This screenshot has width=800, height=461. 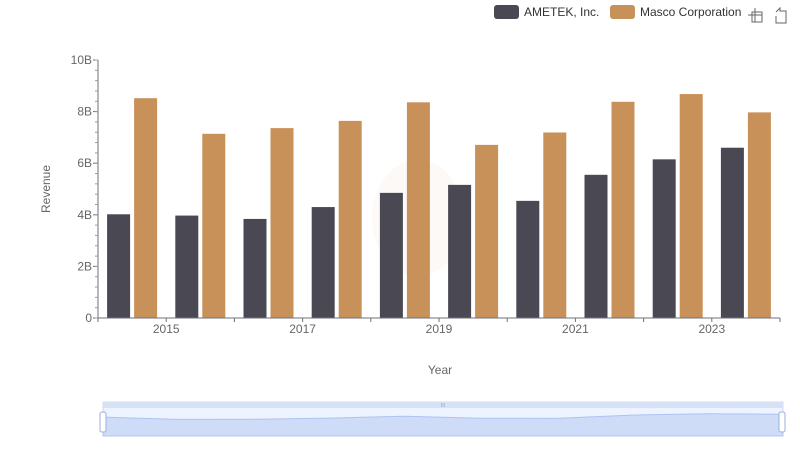 What do you see at coordinates (214, 225) in the screenshot?
I see `bar-masco-2015` at bounding box center [214, 225].